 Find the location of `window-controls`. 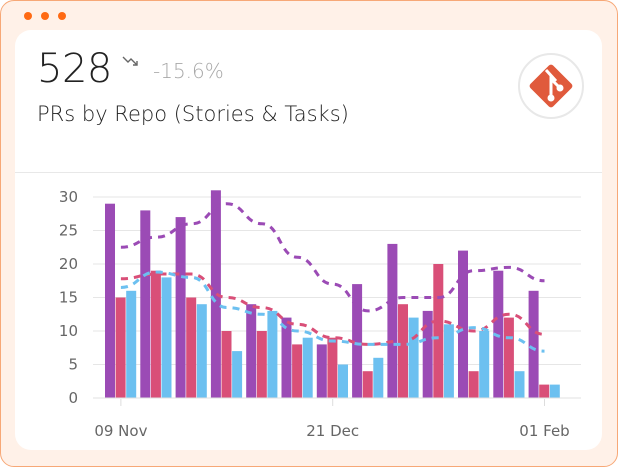

window-controls is located at coordinates (45, 16).